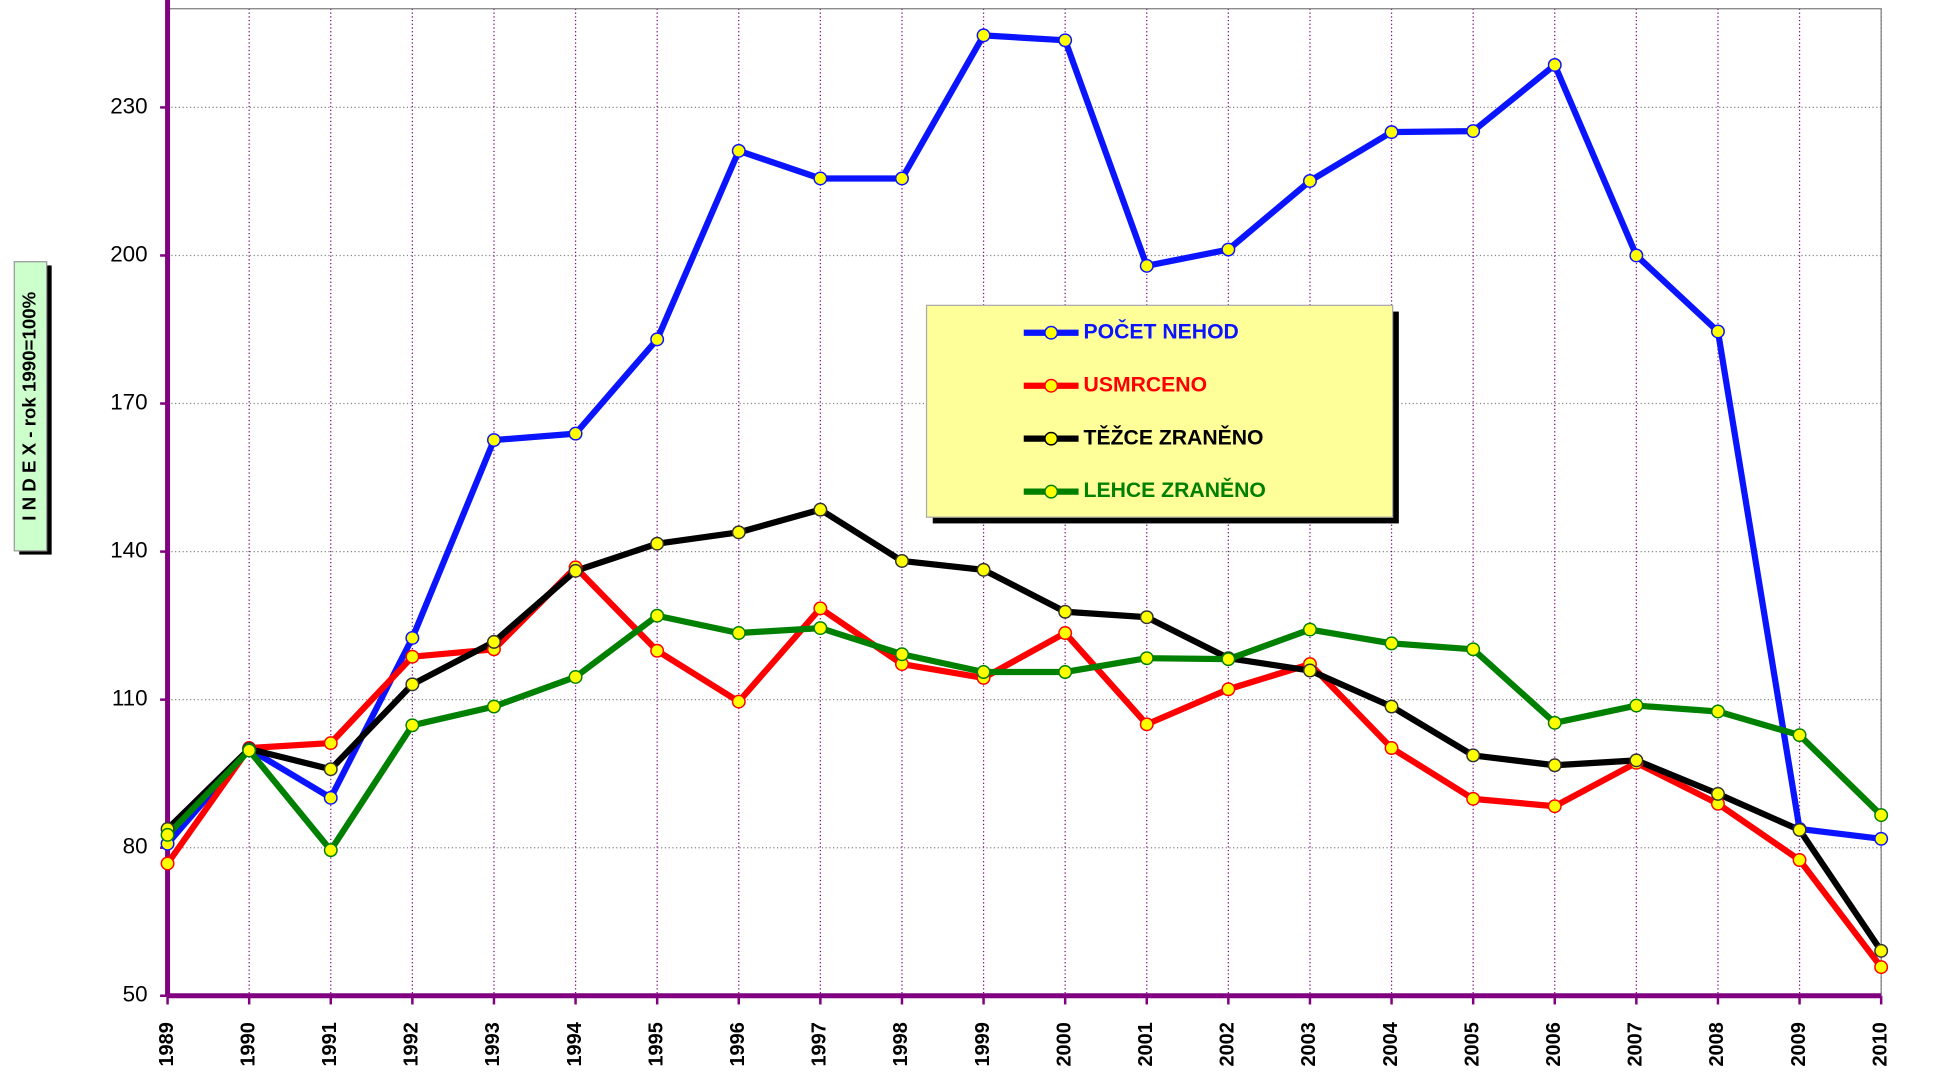 This screenshot has width=1954, height=1078. Describe the element at coordinates (130, 698) in the screenshot. I see `y-tick-label: 110` at that location.